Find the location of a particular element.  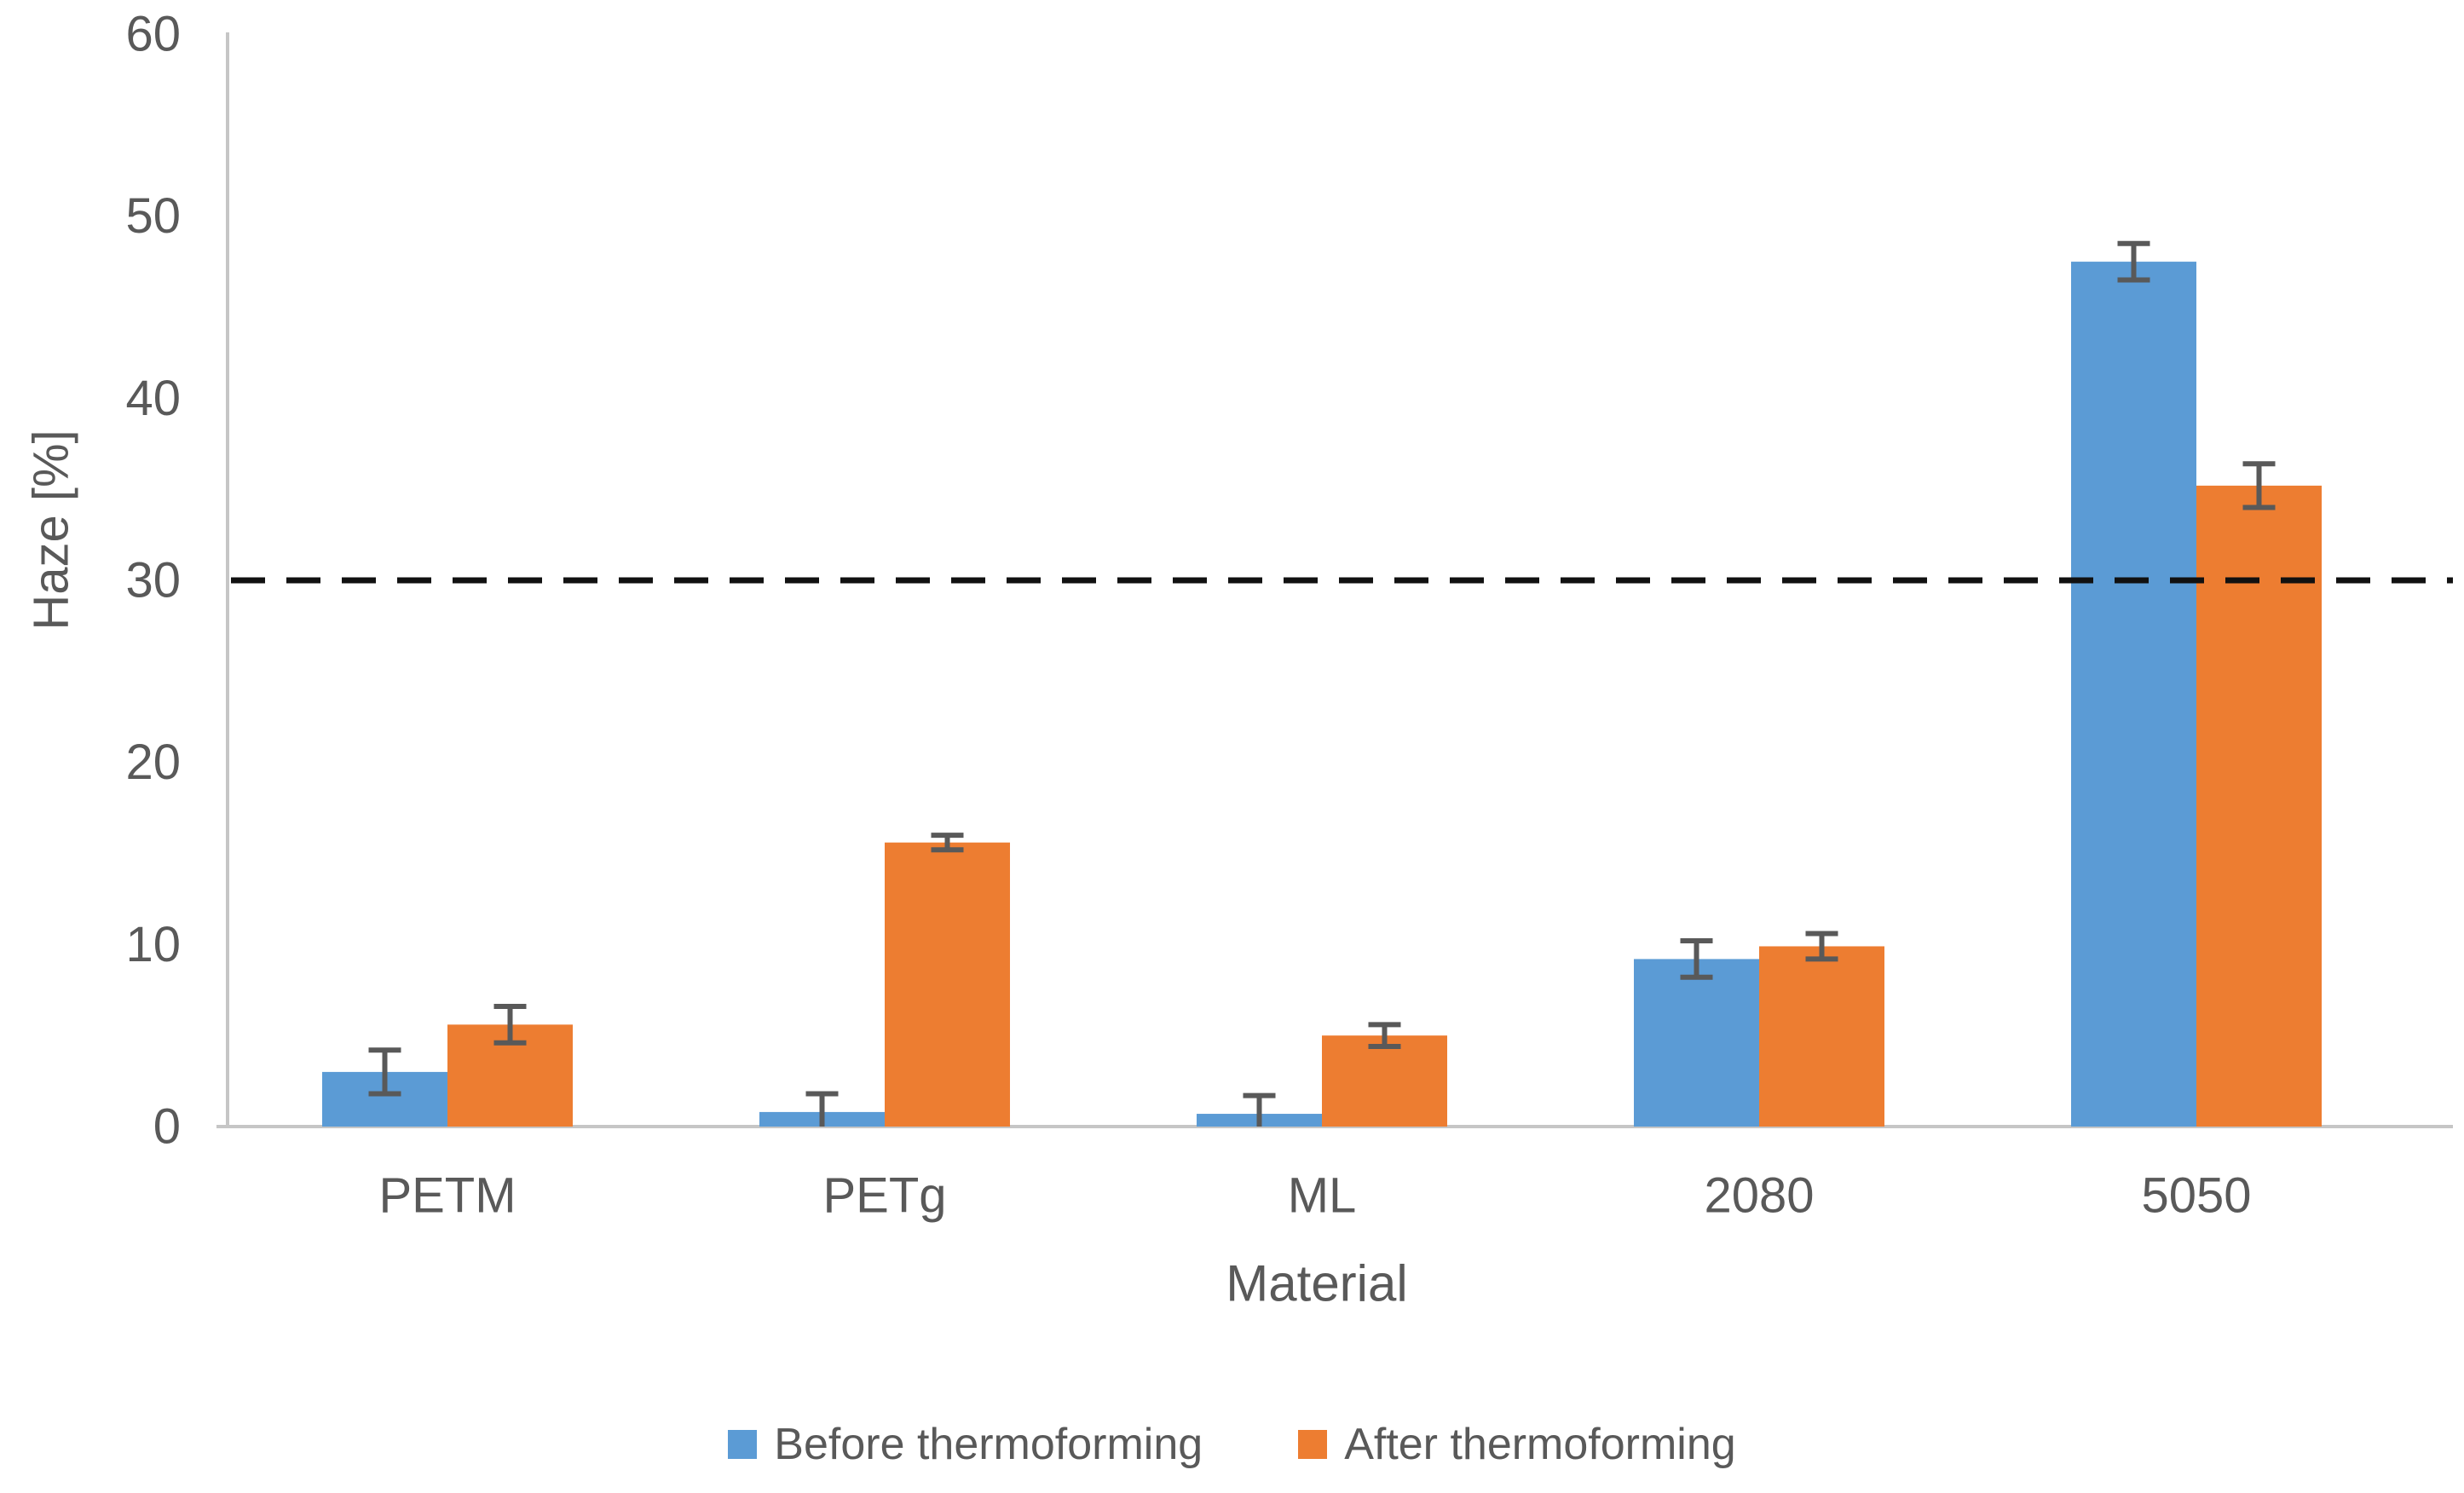

legend: Before thermoforming After thermoforming is located at coordinates (1232, 1444).